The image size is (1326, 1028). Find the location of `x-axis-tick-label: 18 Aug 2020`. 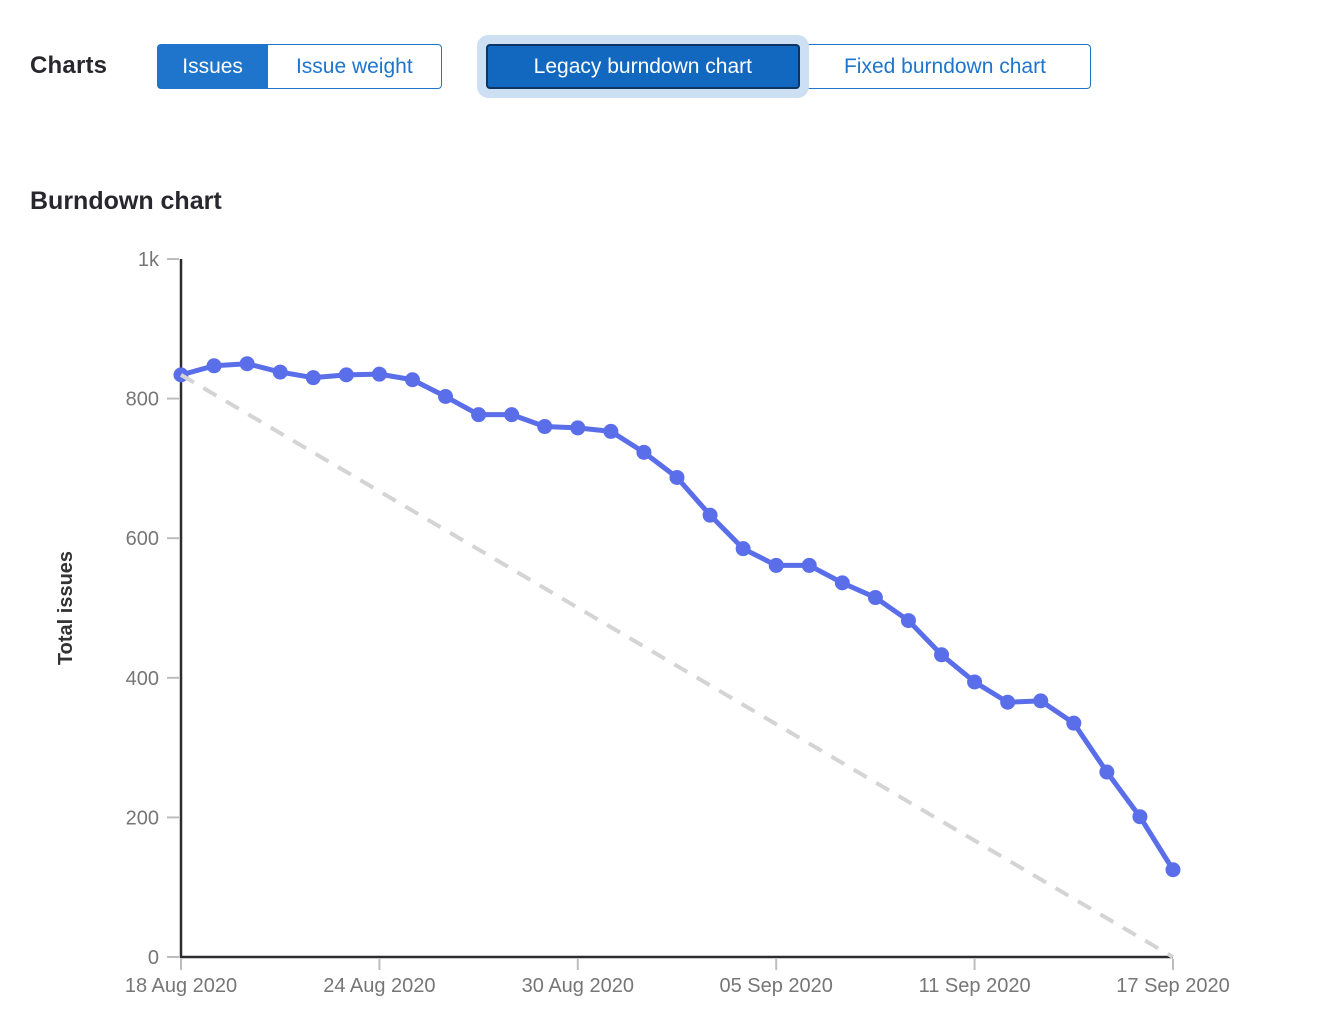

x-axis-tick-label: 18 Aug 2020 is located at coordinates (181, 986).